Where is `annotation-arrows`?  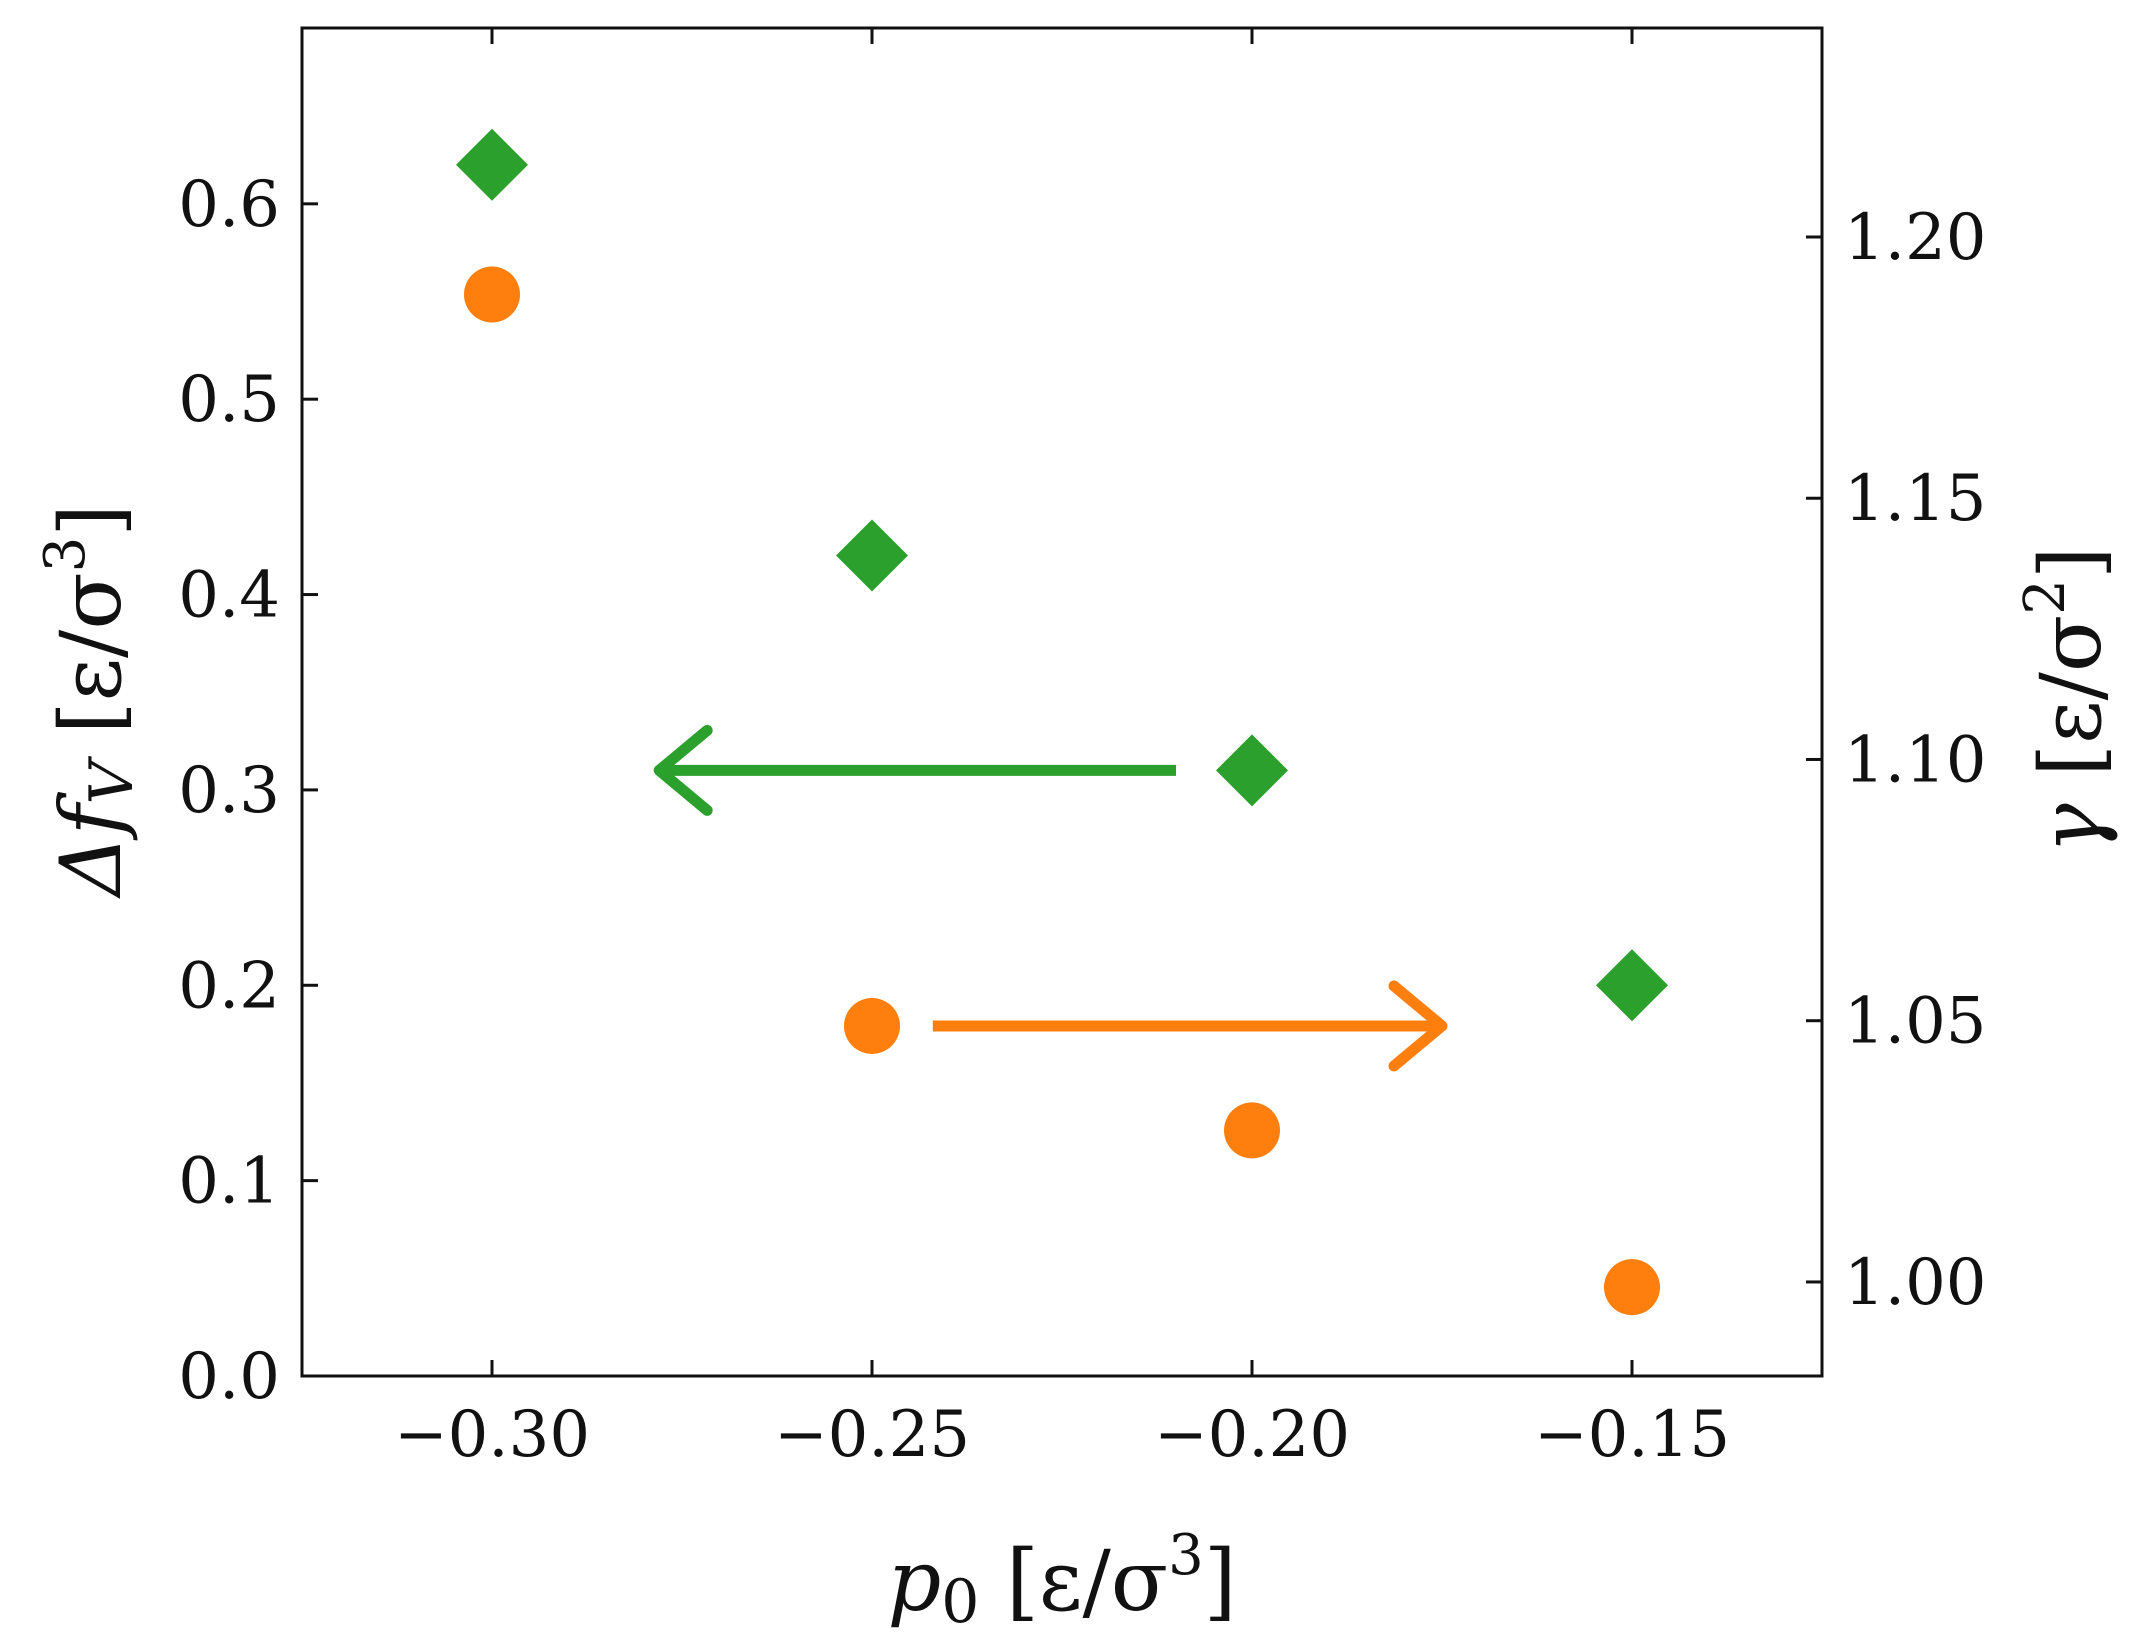
annotation-arrows is located at coordinates (1050, 898).